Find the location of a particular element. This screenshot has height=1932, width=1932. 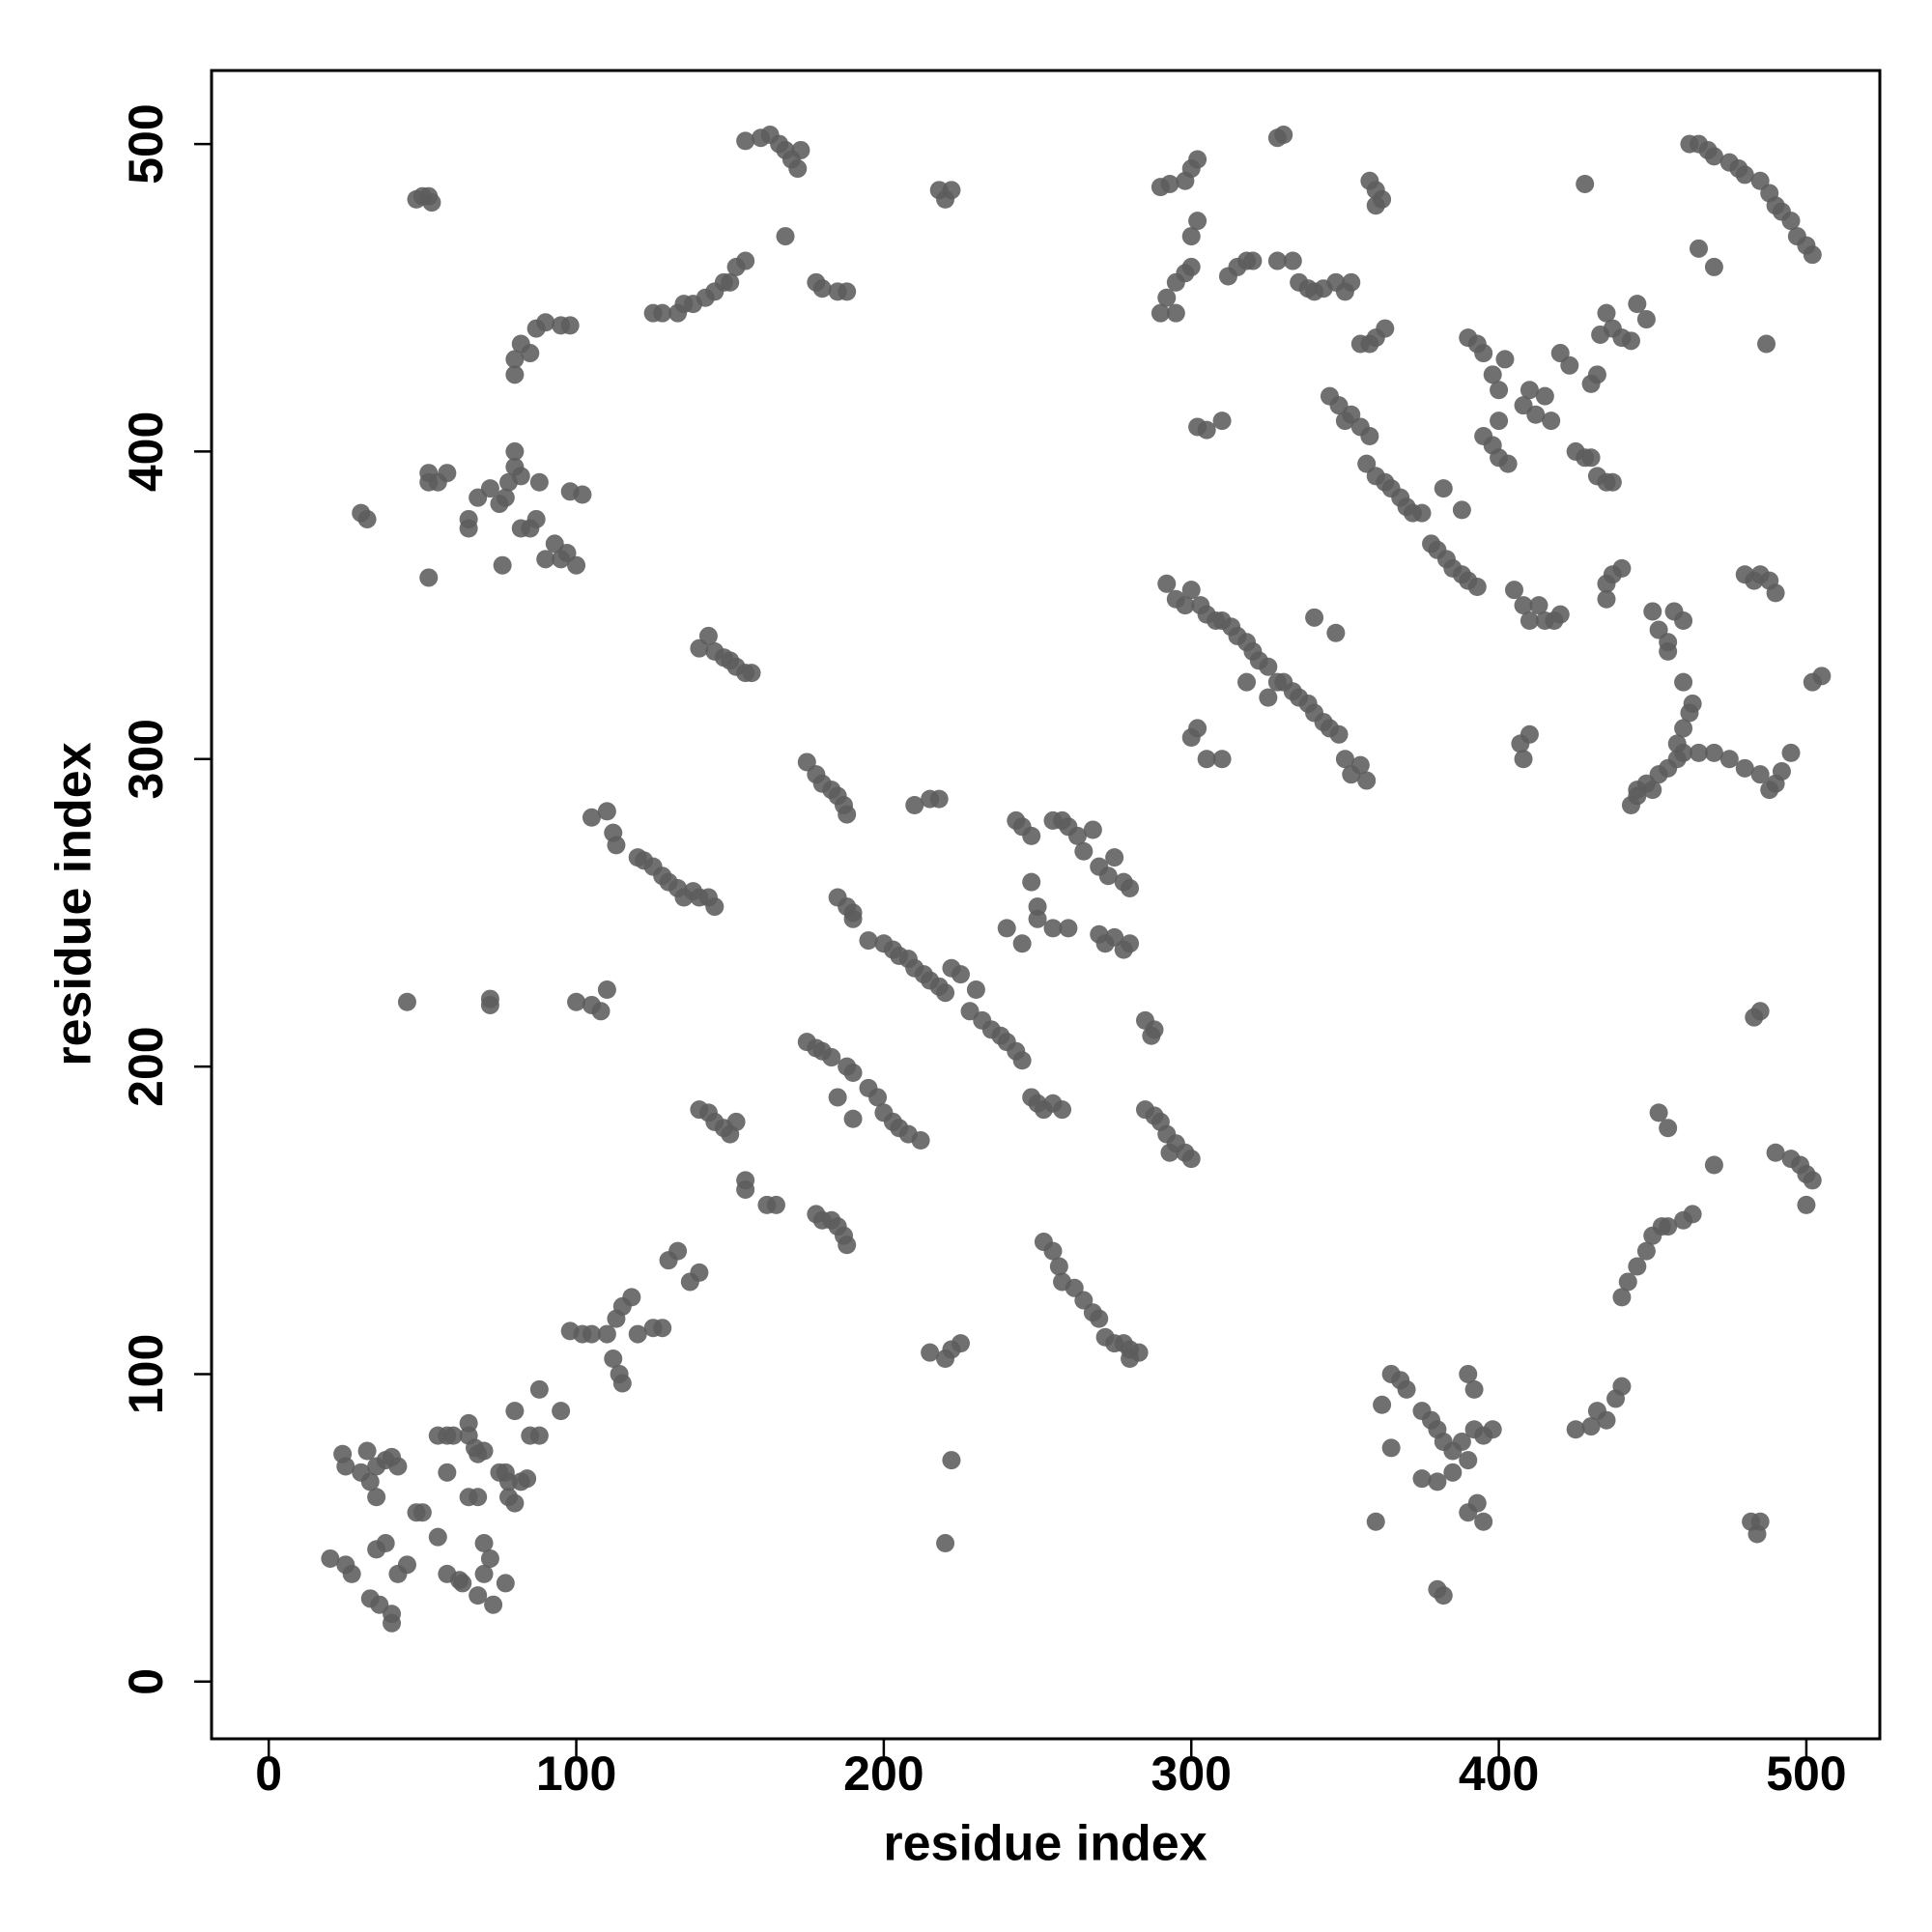

x-tick-label: 200 is located at coordinates (883, 1774).